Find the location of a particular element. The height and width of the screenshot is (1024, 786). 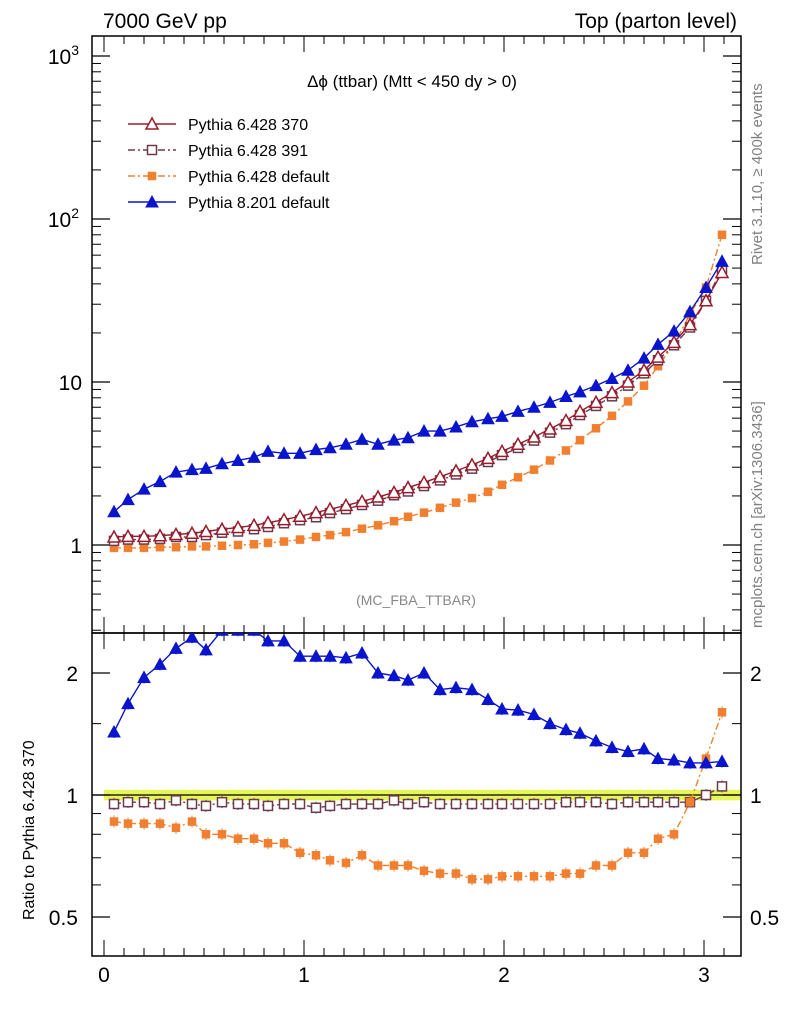

mcplots-label: mcplots.cern.ch [arXiv:1306.3436] is located at coordinates (757, 514).